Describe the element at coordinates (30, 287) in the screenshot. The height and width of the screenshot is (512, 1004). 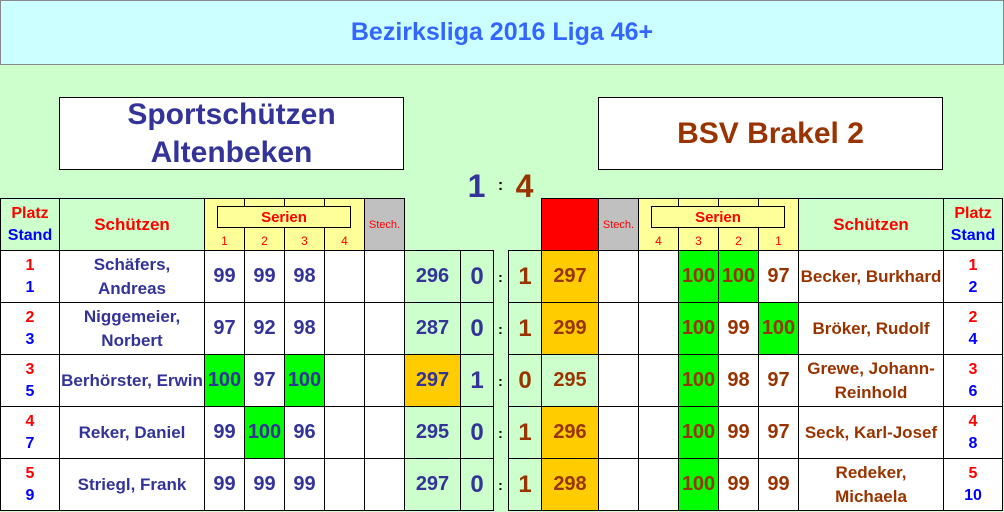
I see `stand-value: 1` at that location.